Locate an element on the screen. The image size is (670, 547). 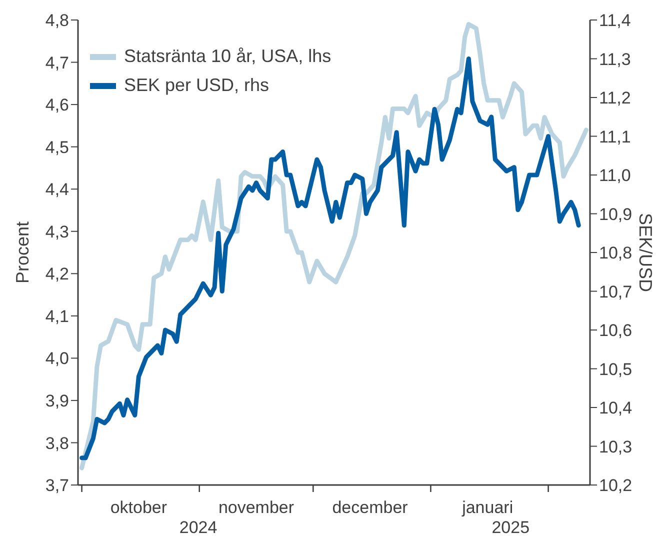
x-tick-label: december is located at coordinates (370, 507).